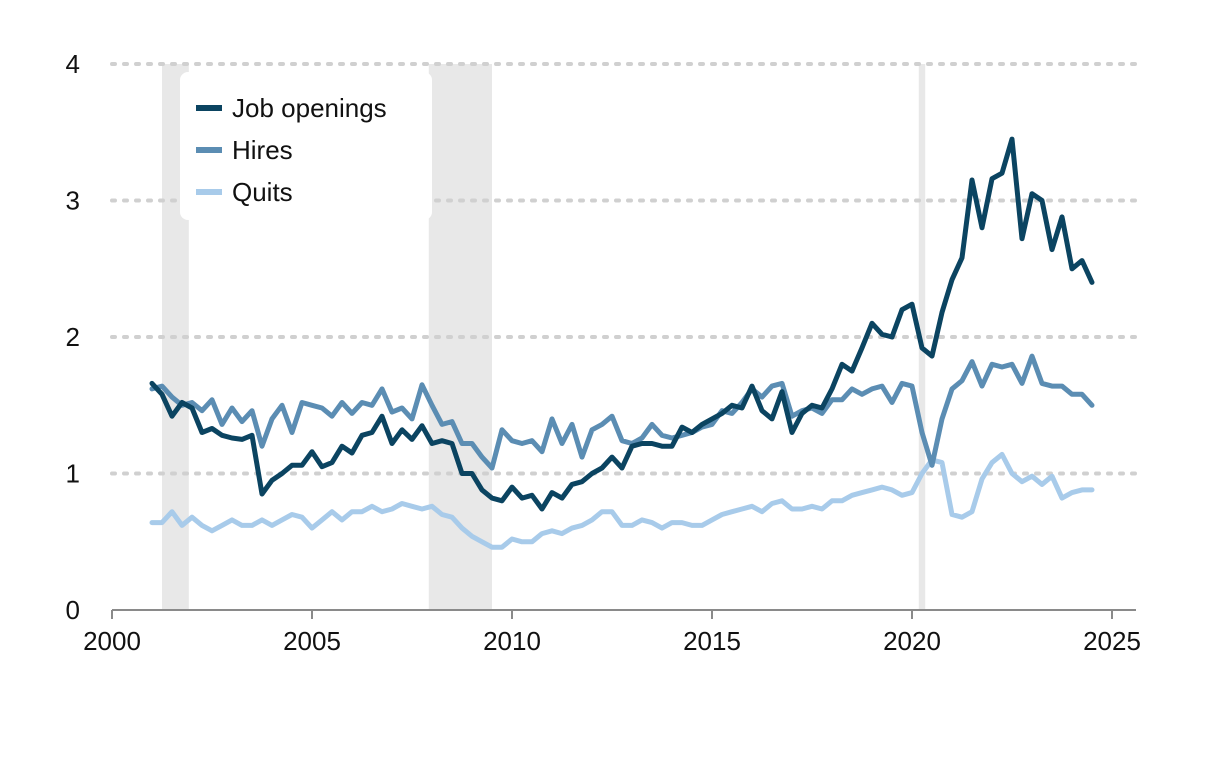  Describe the element at coordinates (73, 474) in the screenshot. I see `y-tick-label: 1` at that location.